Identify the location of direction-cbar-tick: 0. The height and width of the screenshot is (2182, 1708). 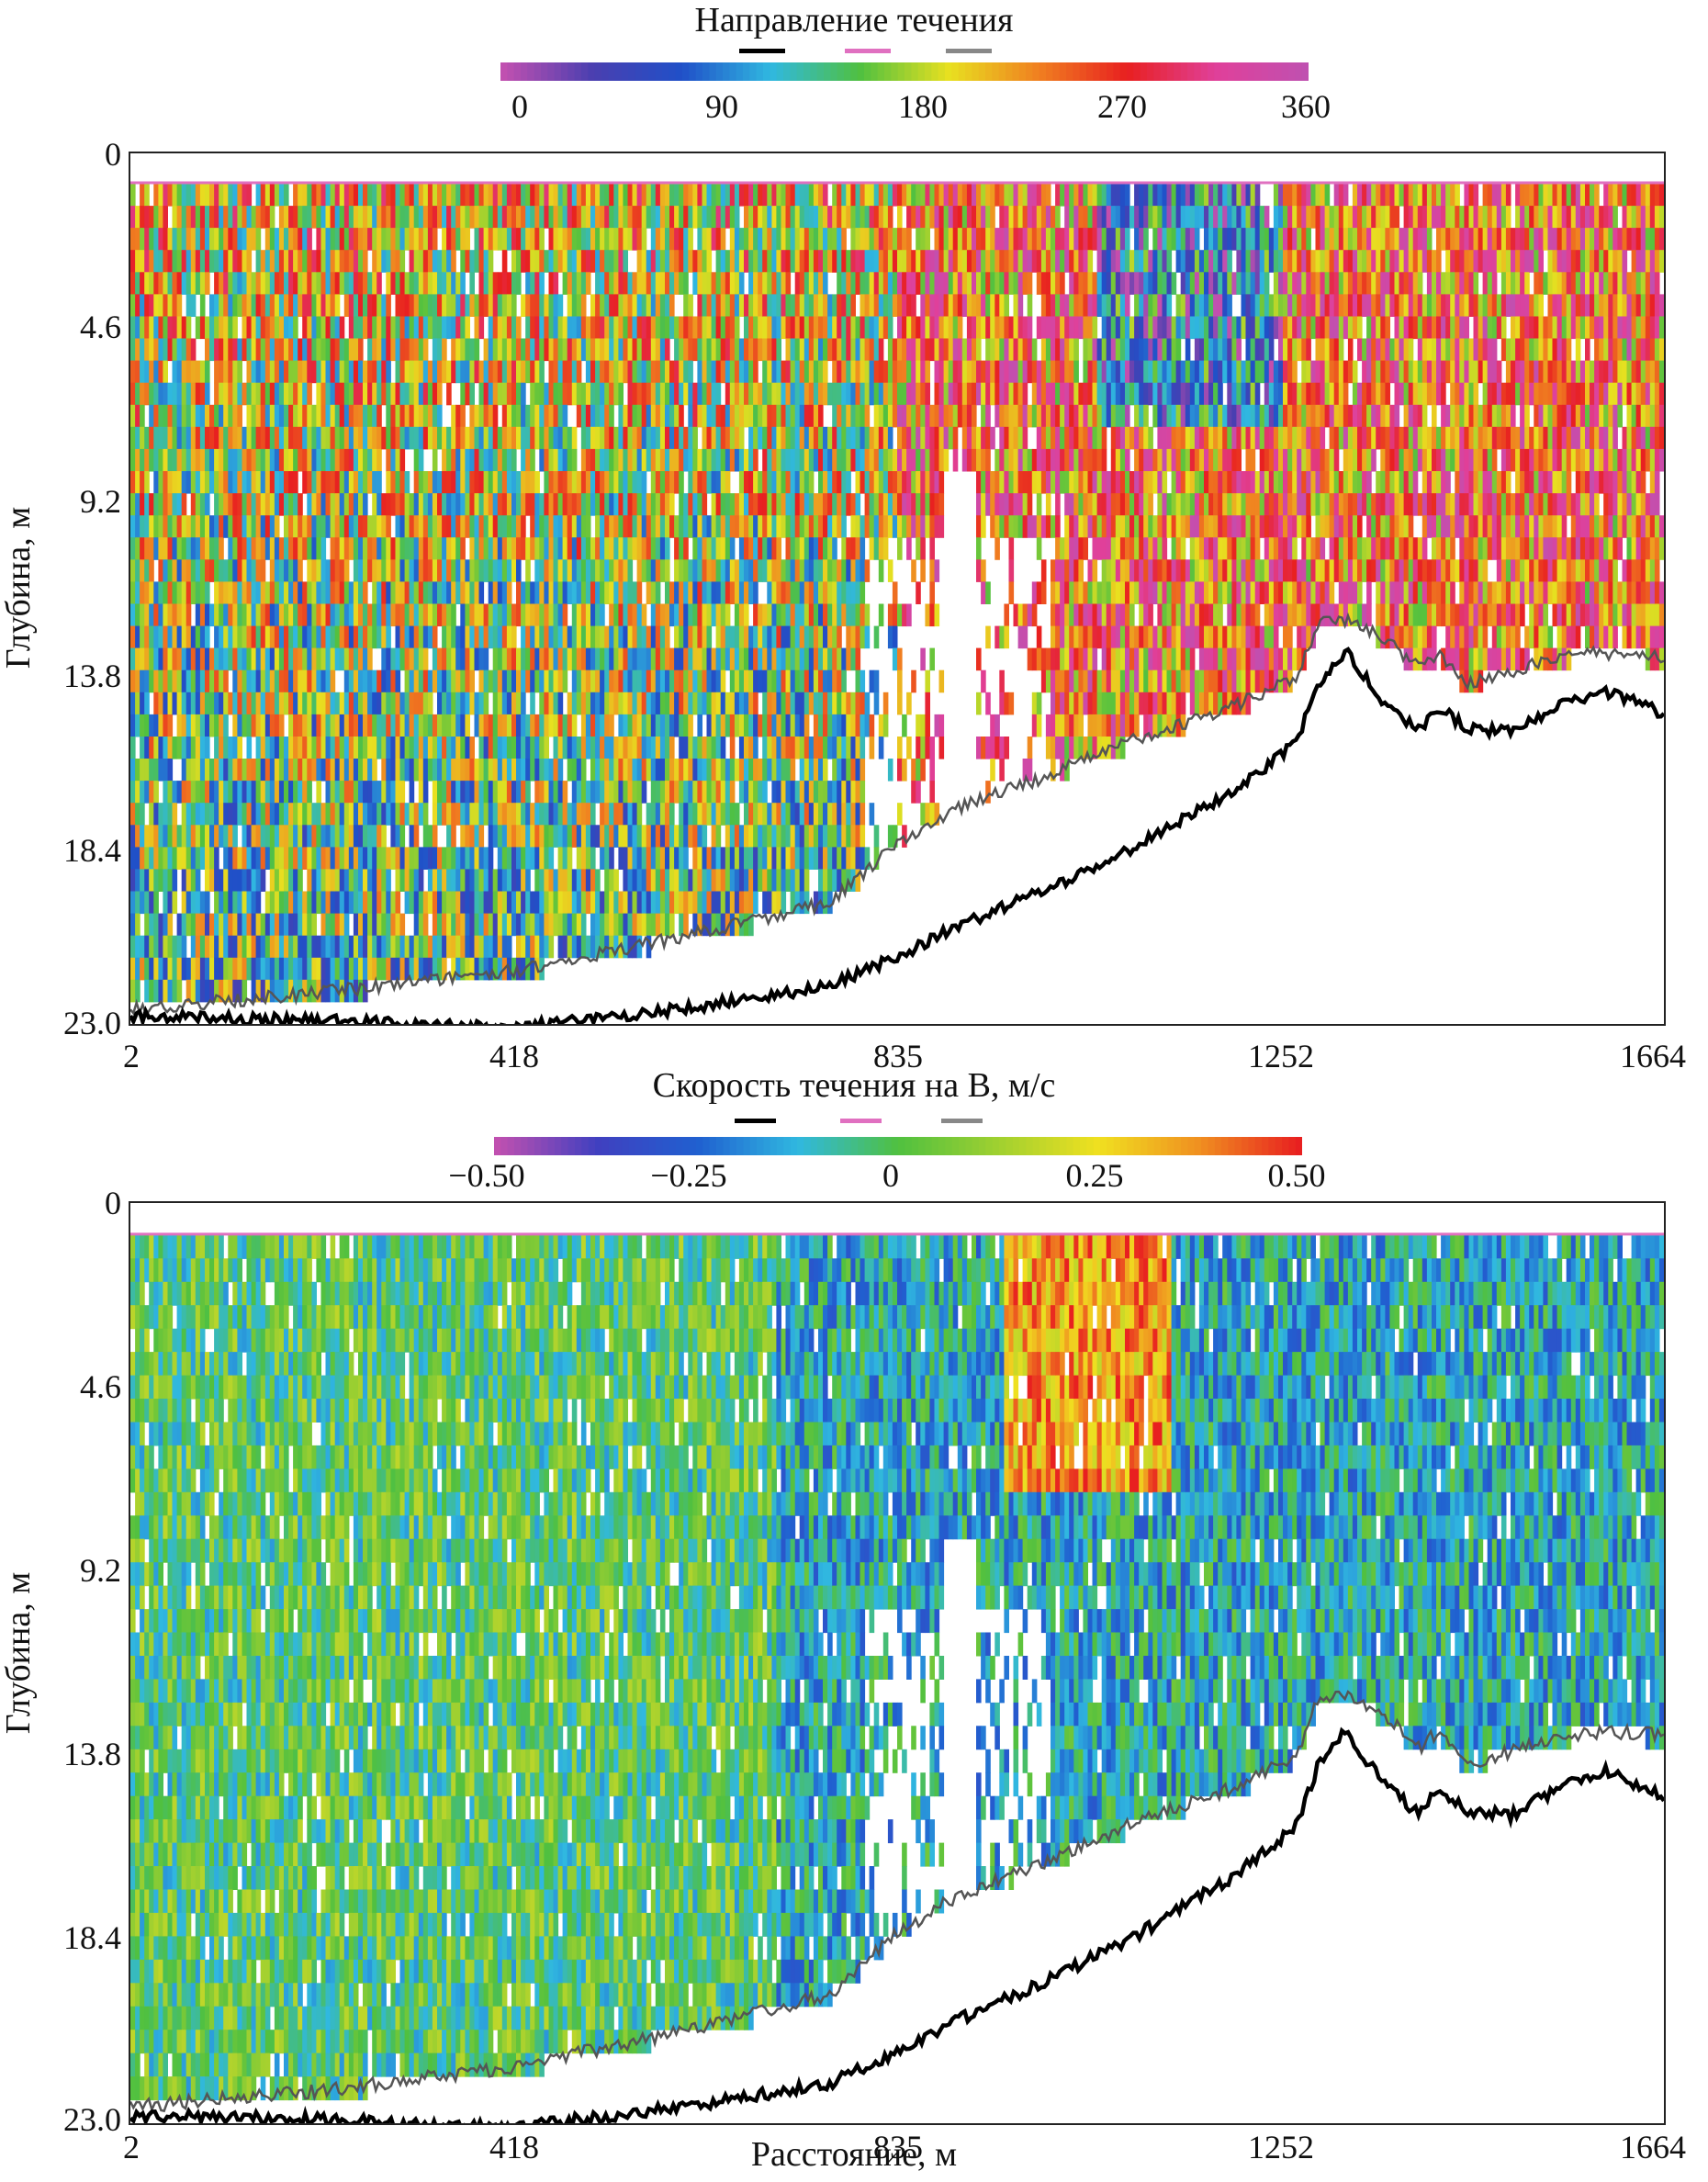
(520, 106).